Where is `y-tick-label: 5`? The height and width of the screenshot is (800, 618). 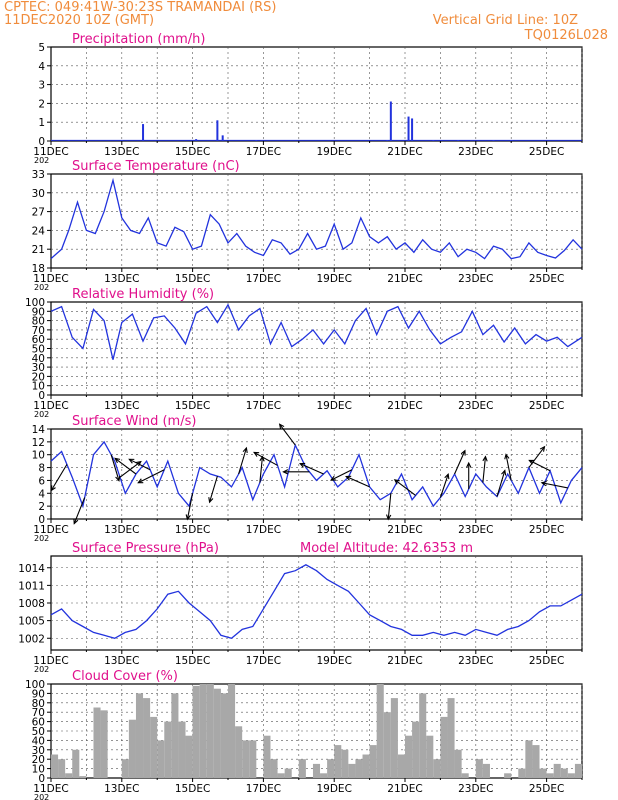 y-tick-label: 5 is located at coordinates (41, 48).